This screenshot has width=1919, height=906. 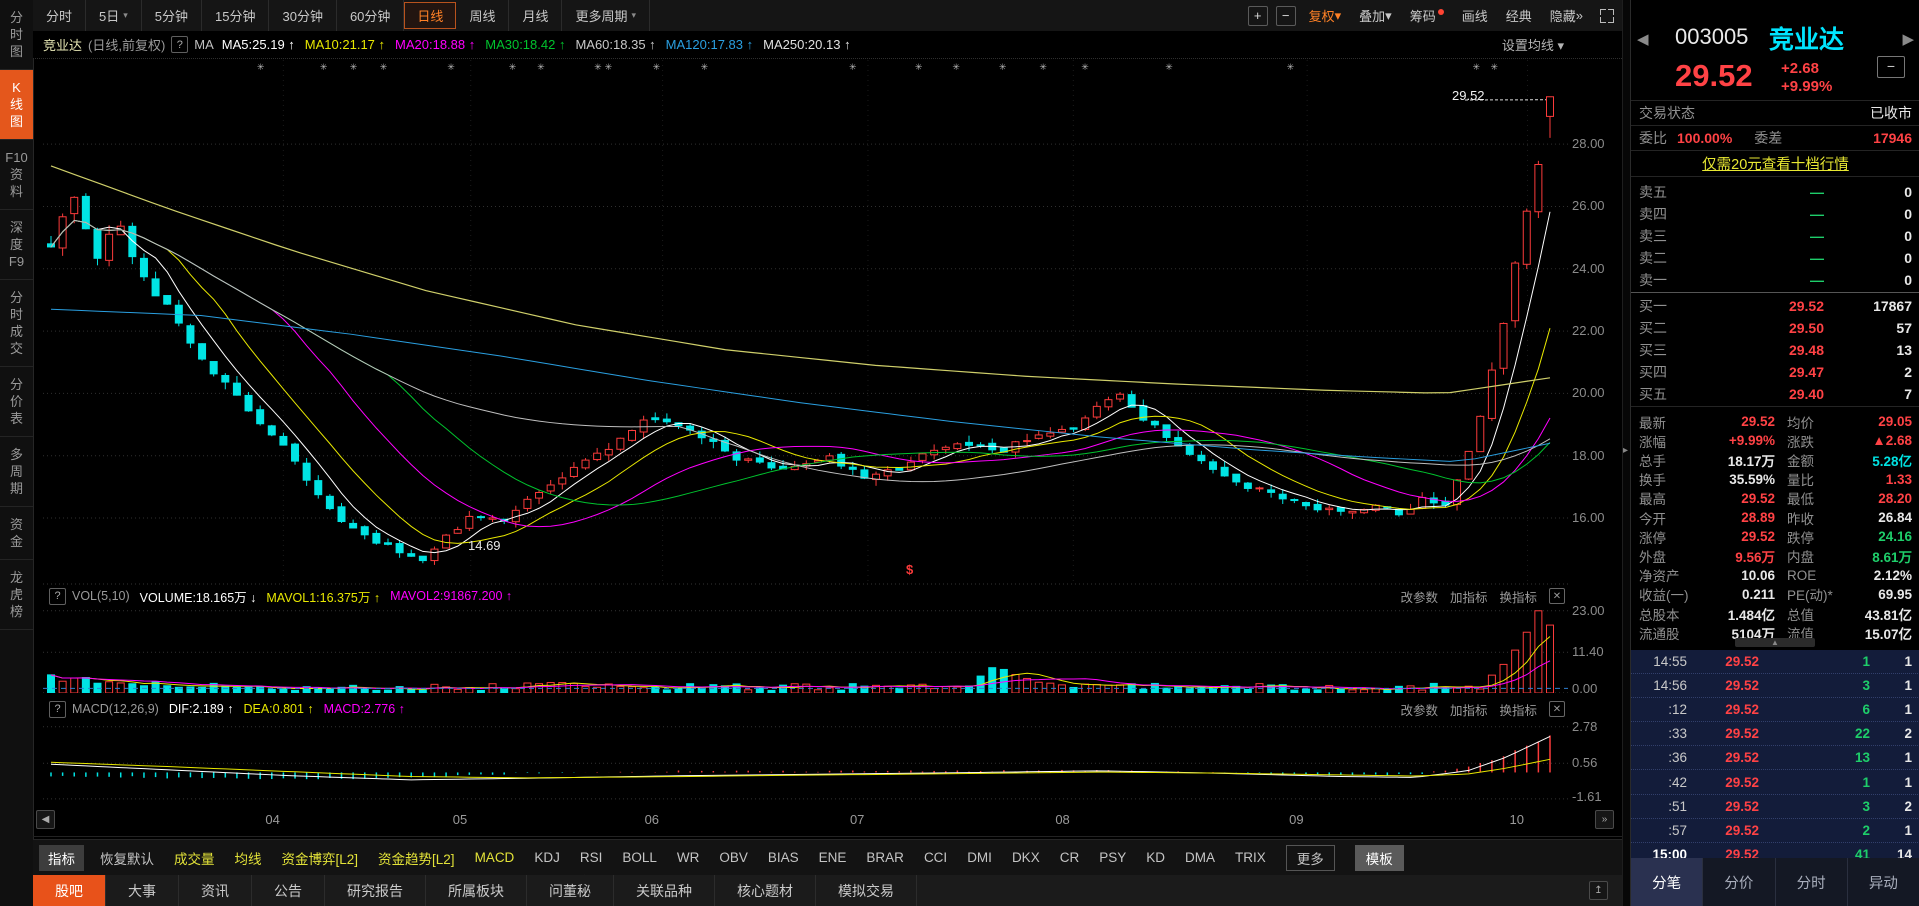 What do you see at coordinates (16, 35) in the screenshot?
I see `sidebar-item-minute-chart: 分 时 图` at bounding box center [16, 35].